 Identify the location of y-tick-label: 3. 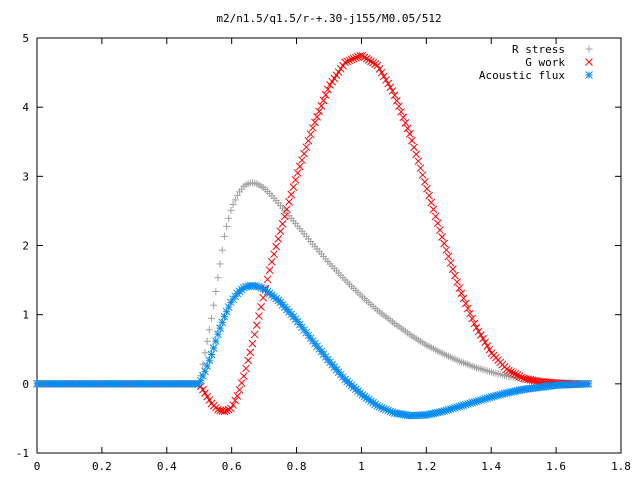
(25, 176).